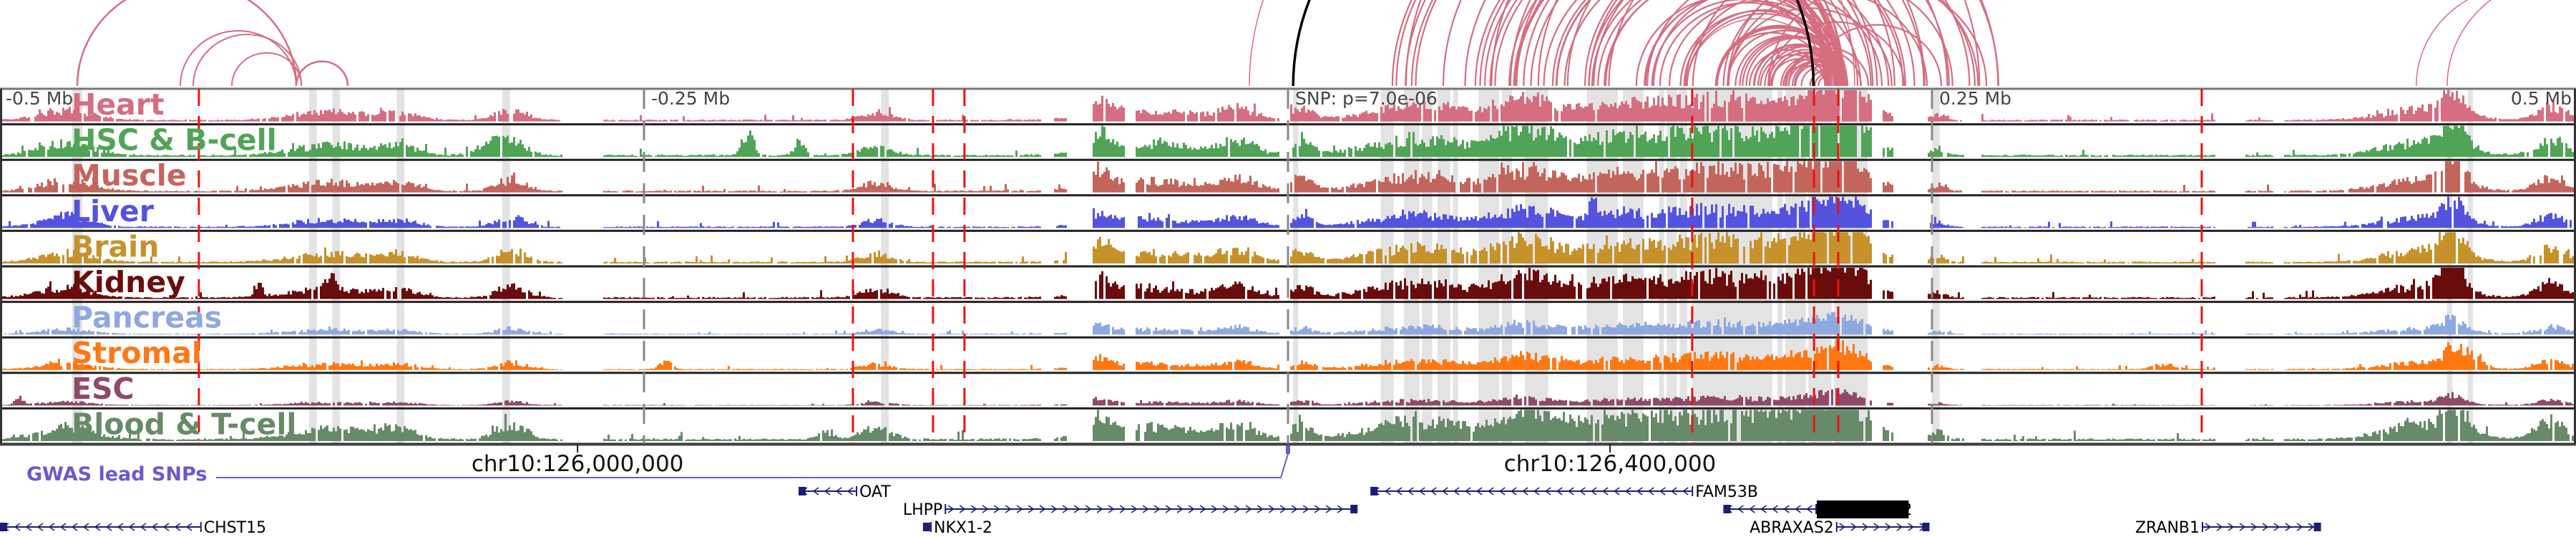  I want to click on gwas-track: GWAS lead SNPs, so click(658, 465).